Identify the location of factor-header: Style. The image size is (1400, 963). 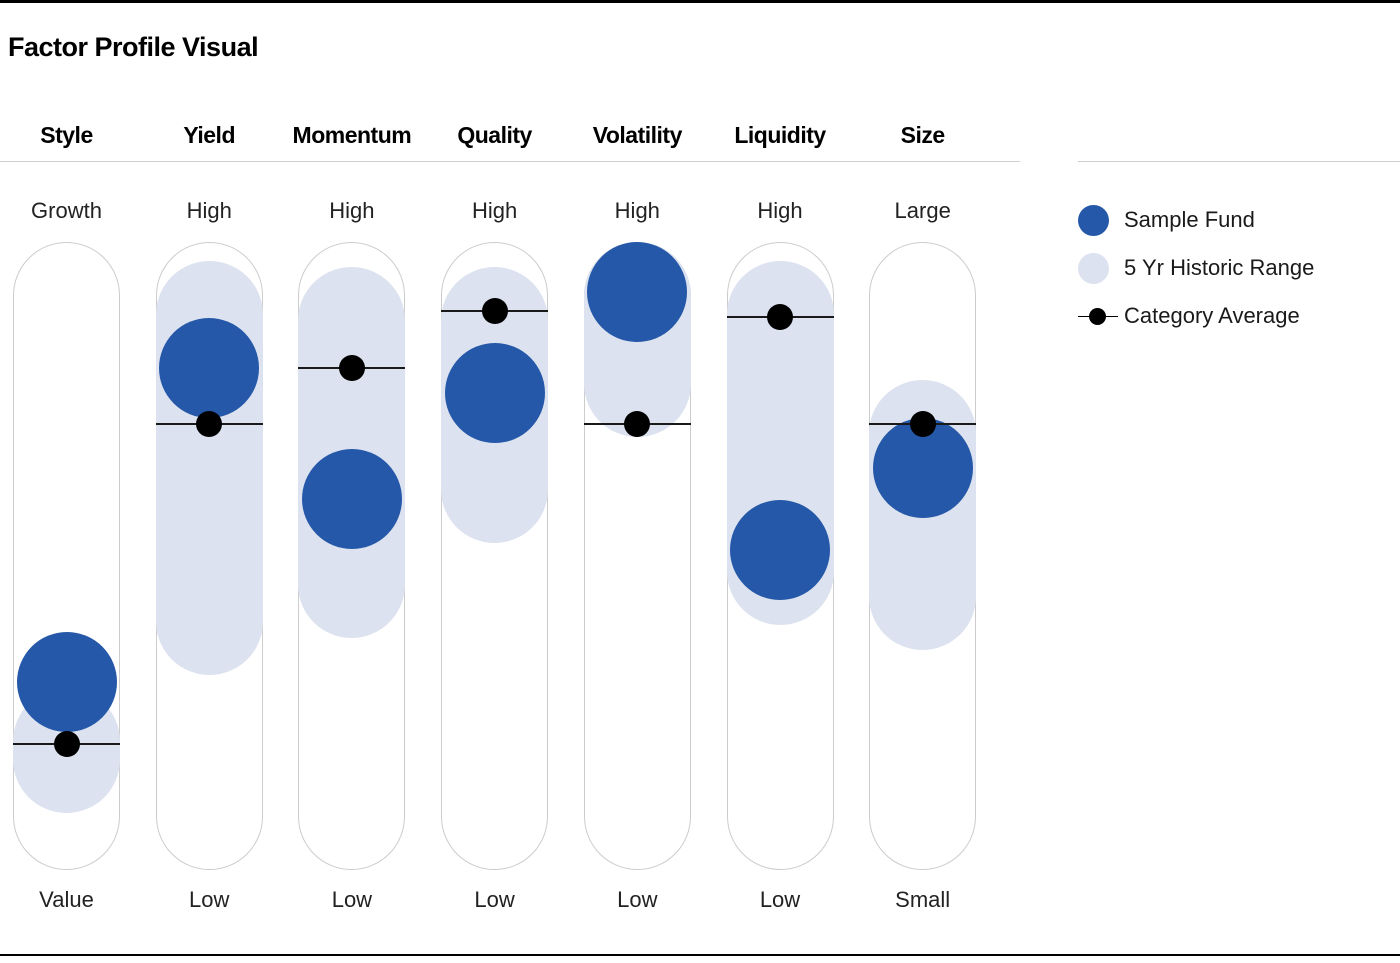
(66, 135).